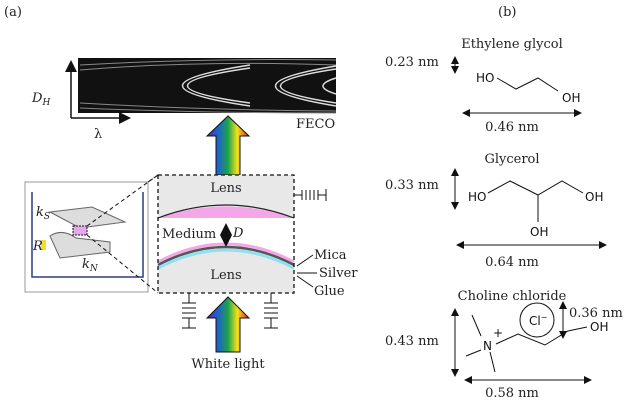  Describe the element at coordinates (315, 124) in the screenshot. I see `feco-label: FECO` at that location.